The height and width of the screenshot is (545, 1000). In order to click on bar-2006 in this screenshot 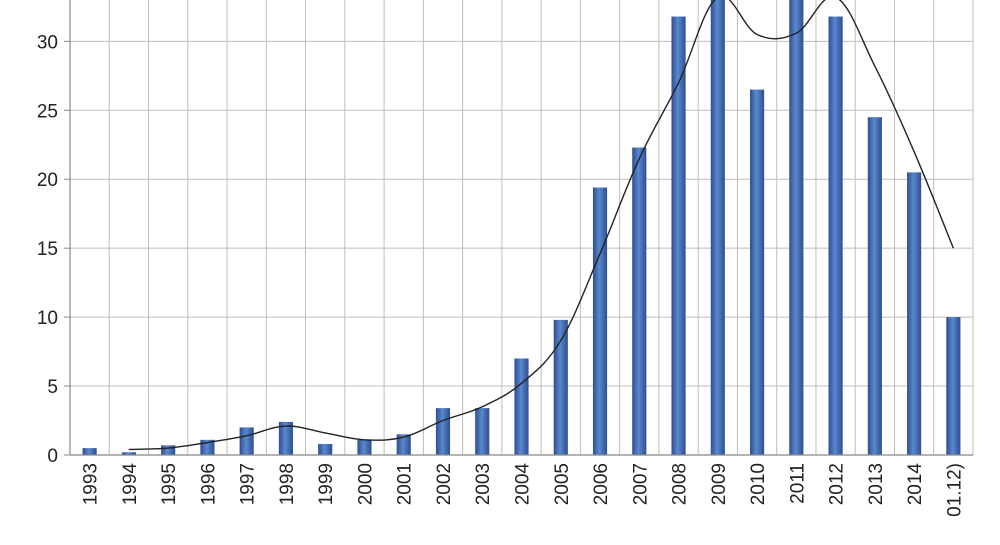, I will do `click(600, 321)`.